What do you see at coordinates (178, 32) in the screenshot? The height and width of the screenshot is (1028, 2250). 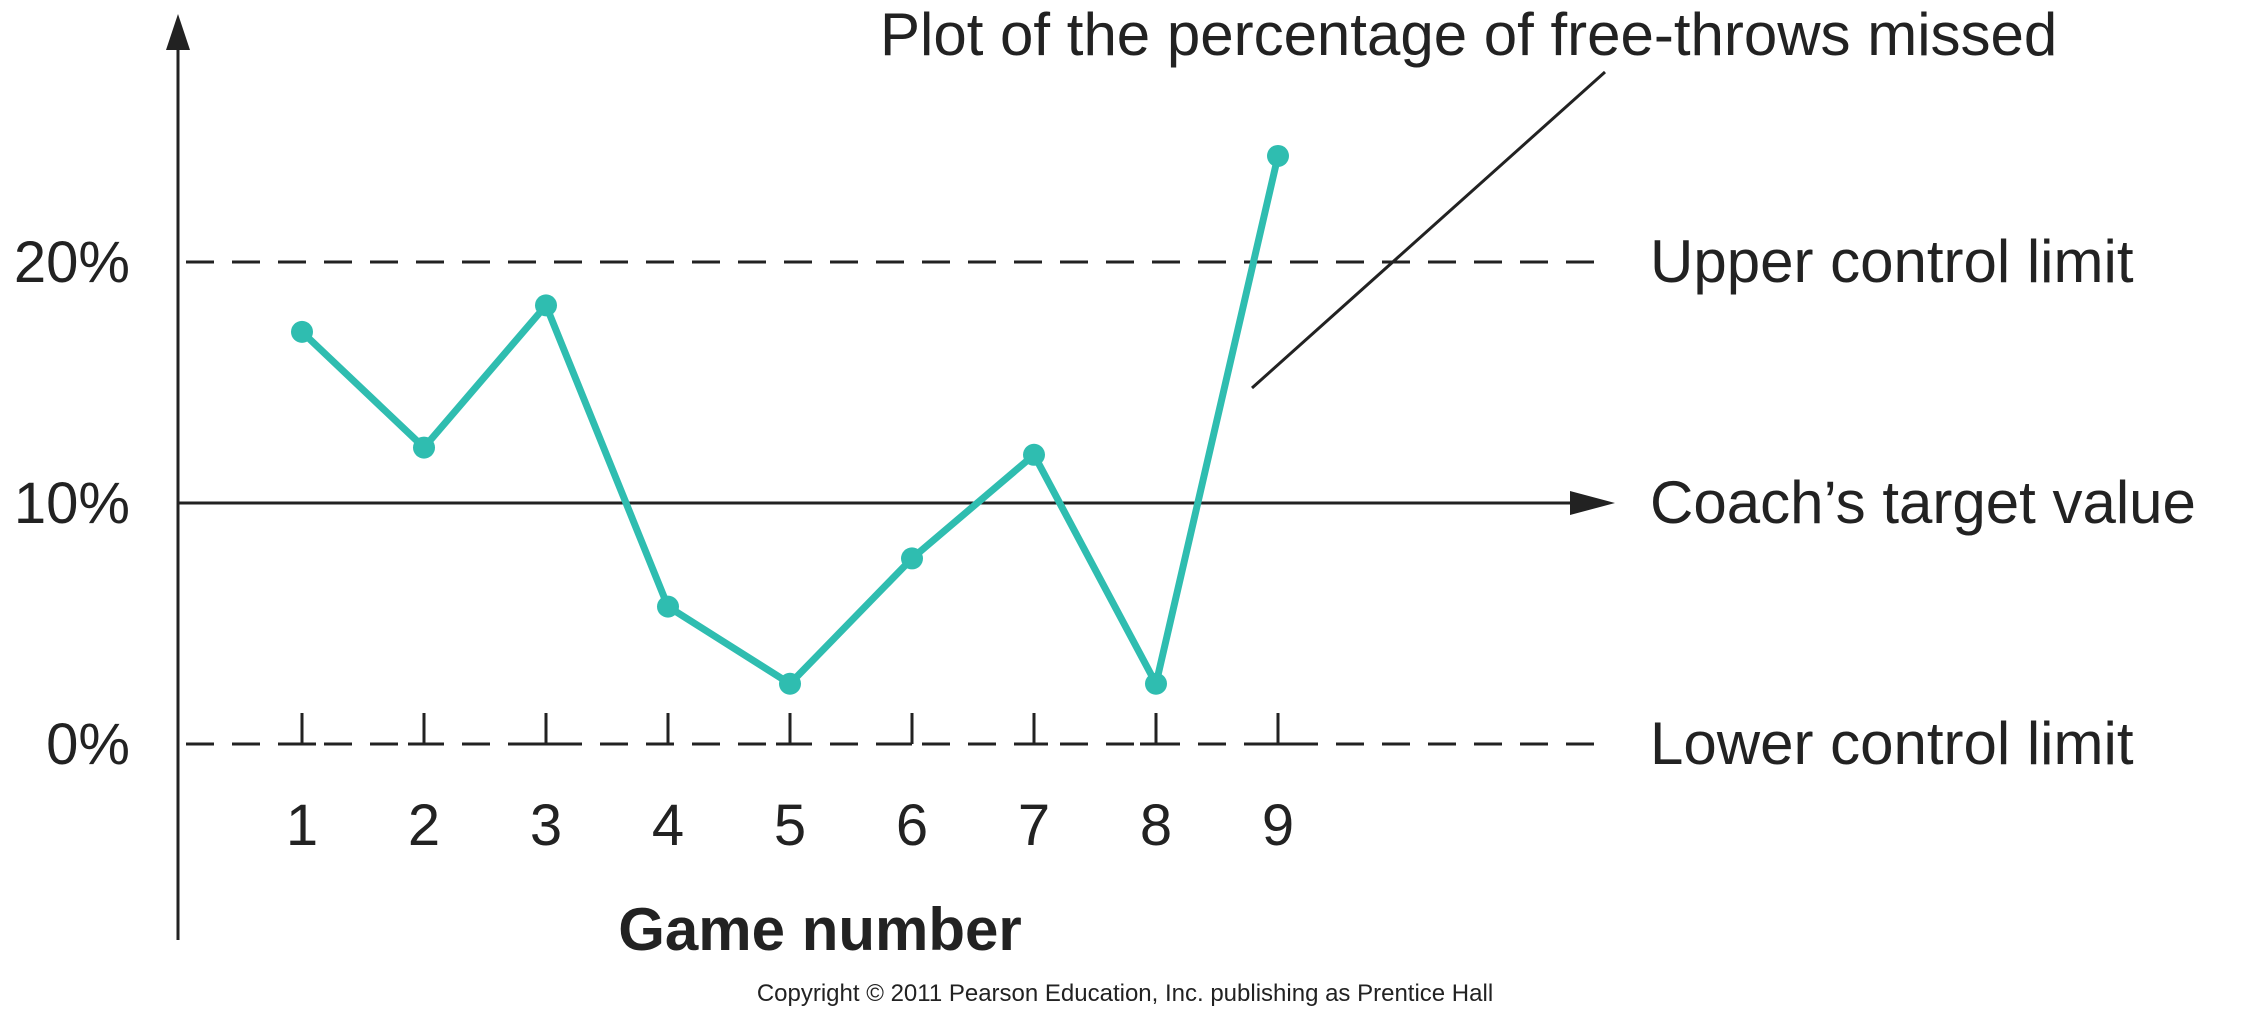 I see `y-axis-arrowhead` at bounding box center [178, 32].